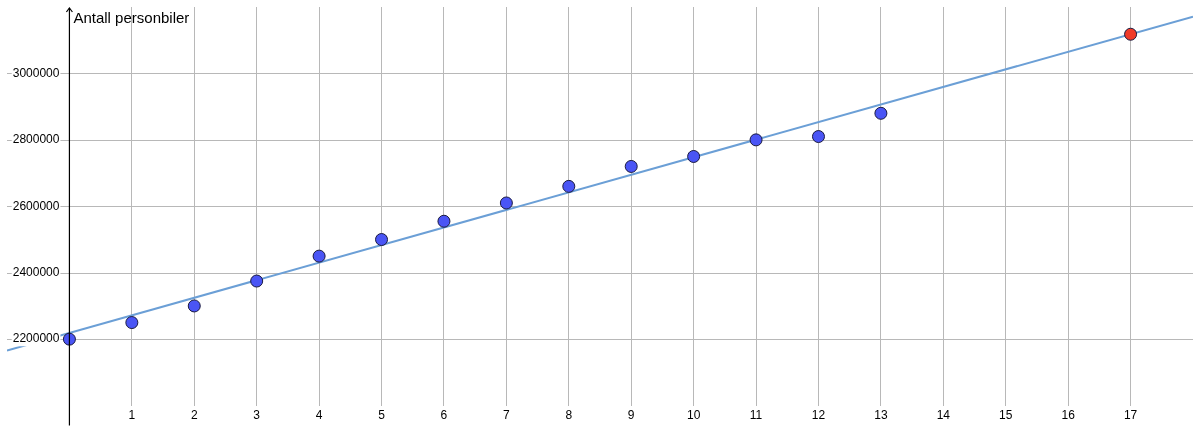 The height and width of the screenshot is (426, 1200). I want to click on y-axis-title: Antall personbiler, so click(131, 17).